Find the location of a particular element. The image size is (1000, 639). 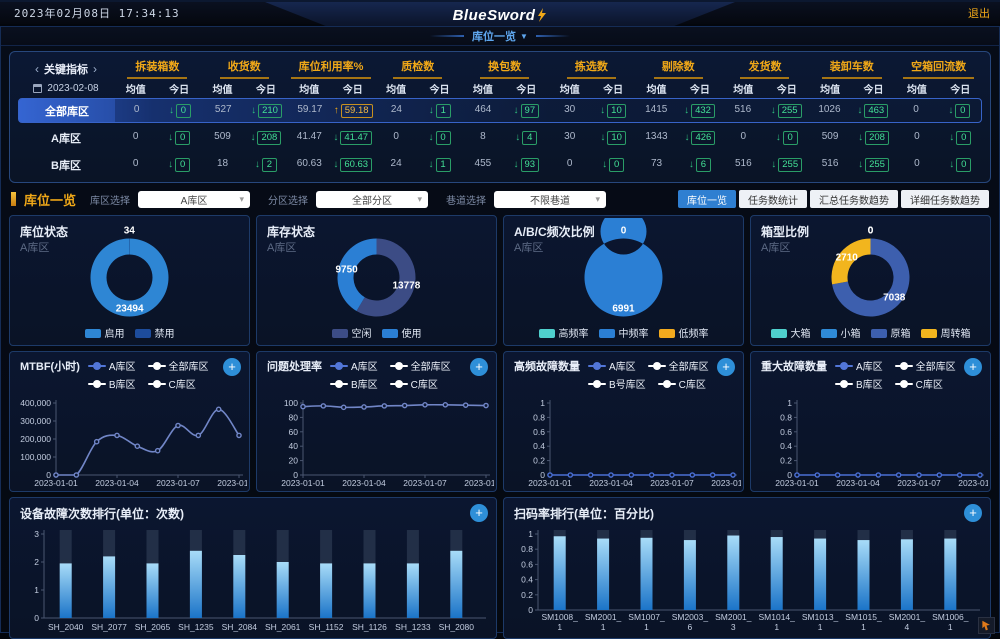

mean-value: 0 is located at coordinates (917, 163).